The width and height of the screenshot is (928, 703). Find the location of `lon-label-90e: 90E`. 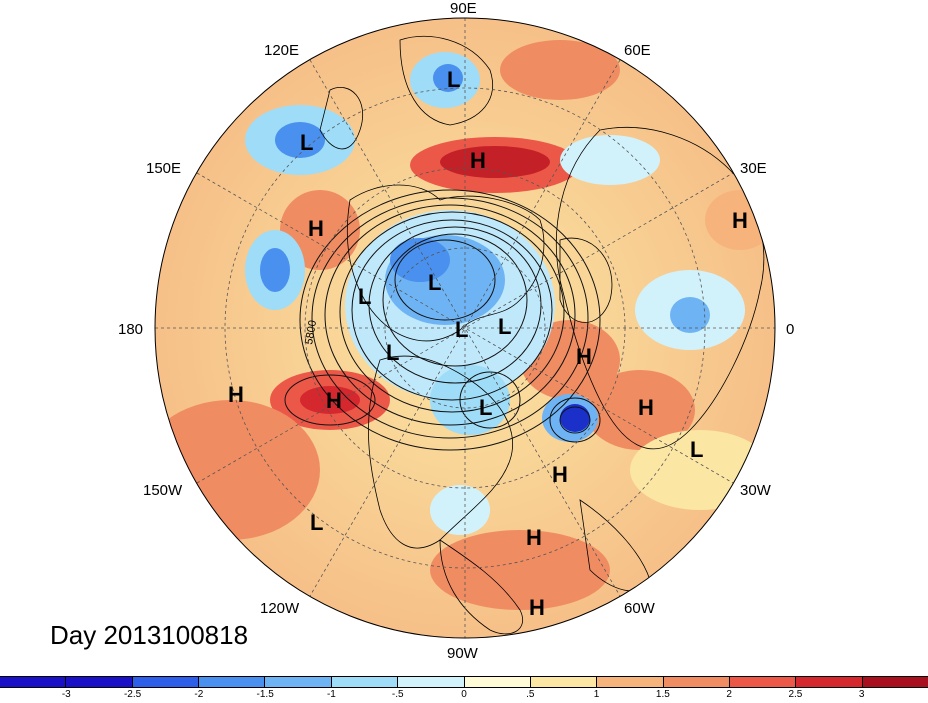

lon-label-90e: 90E is located at coordinates (463, 8).